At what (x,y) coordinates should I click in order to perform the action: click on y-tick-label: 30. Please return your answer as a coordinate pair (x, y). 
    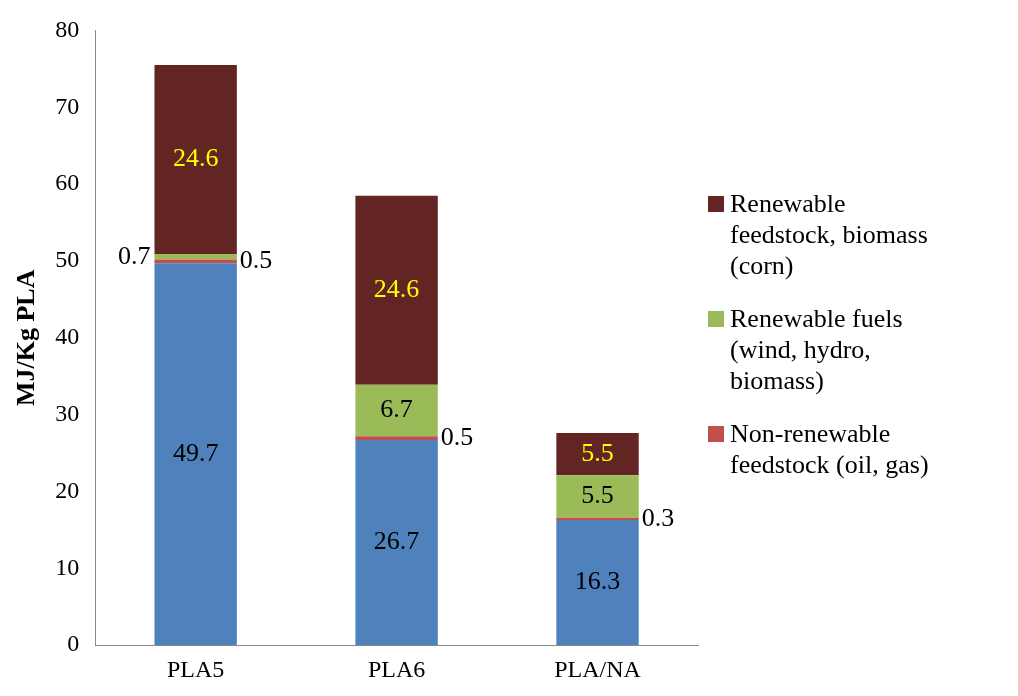
    Looking at the image, I should click on (67, 412).